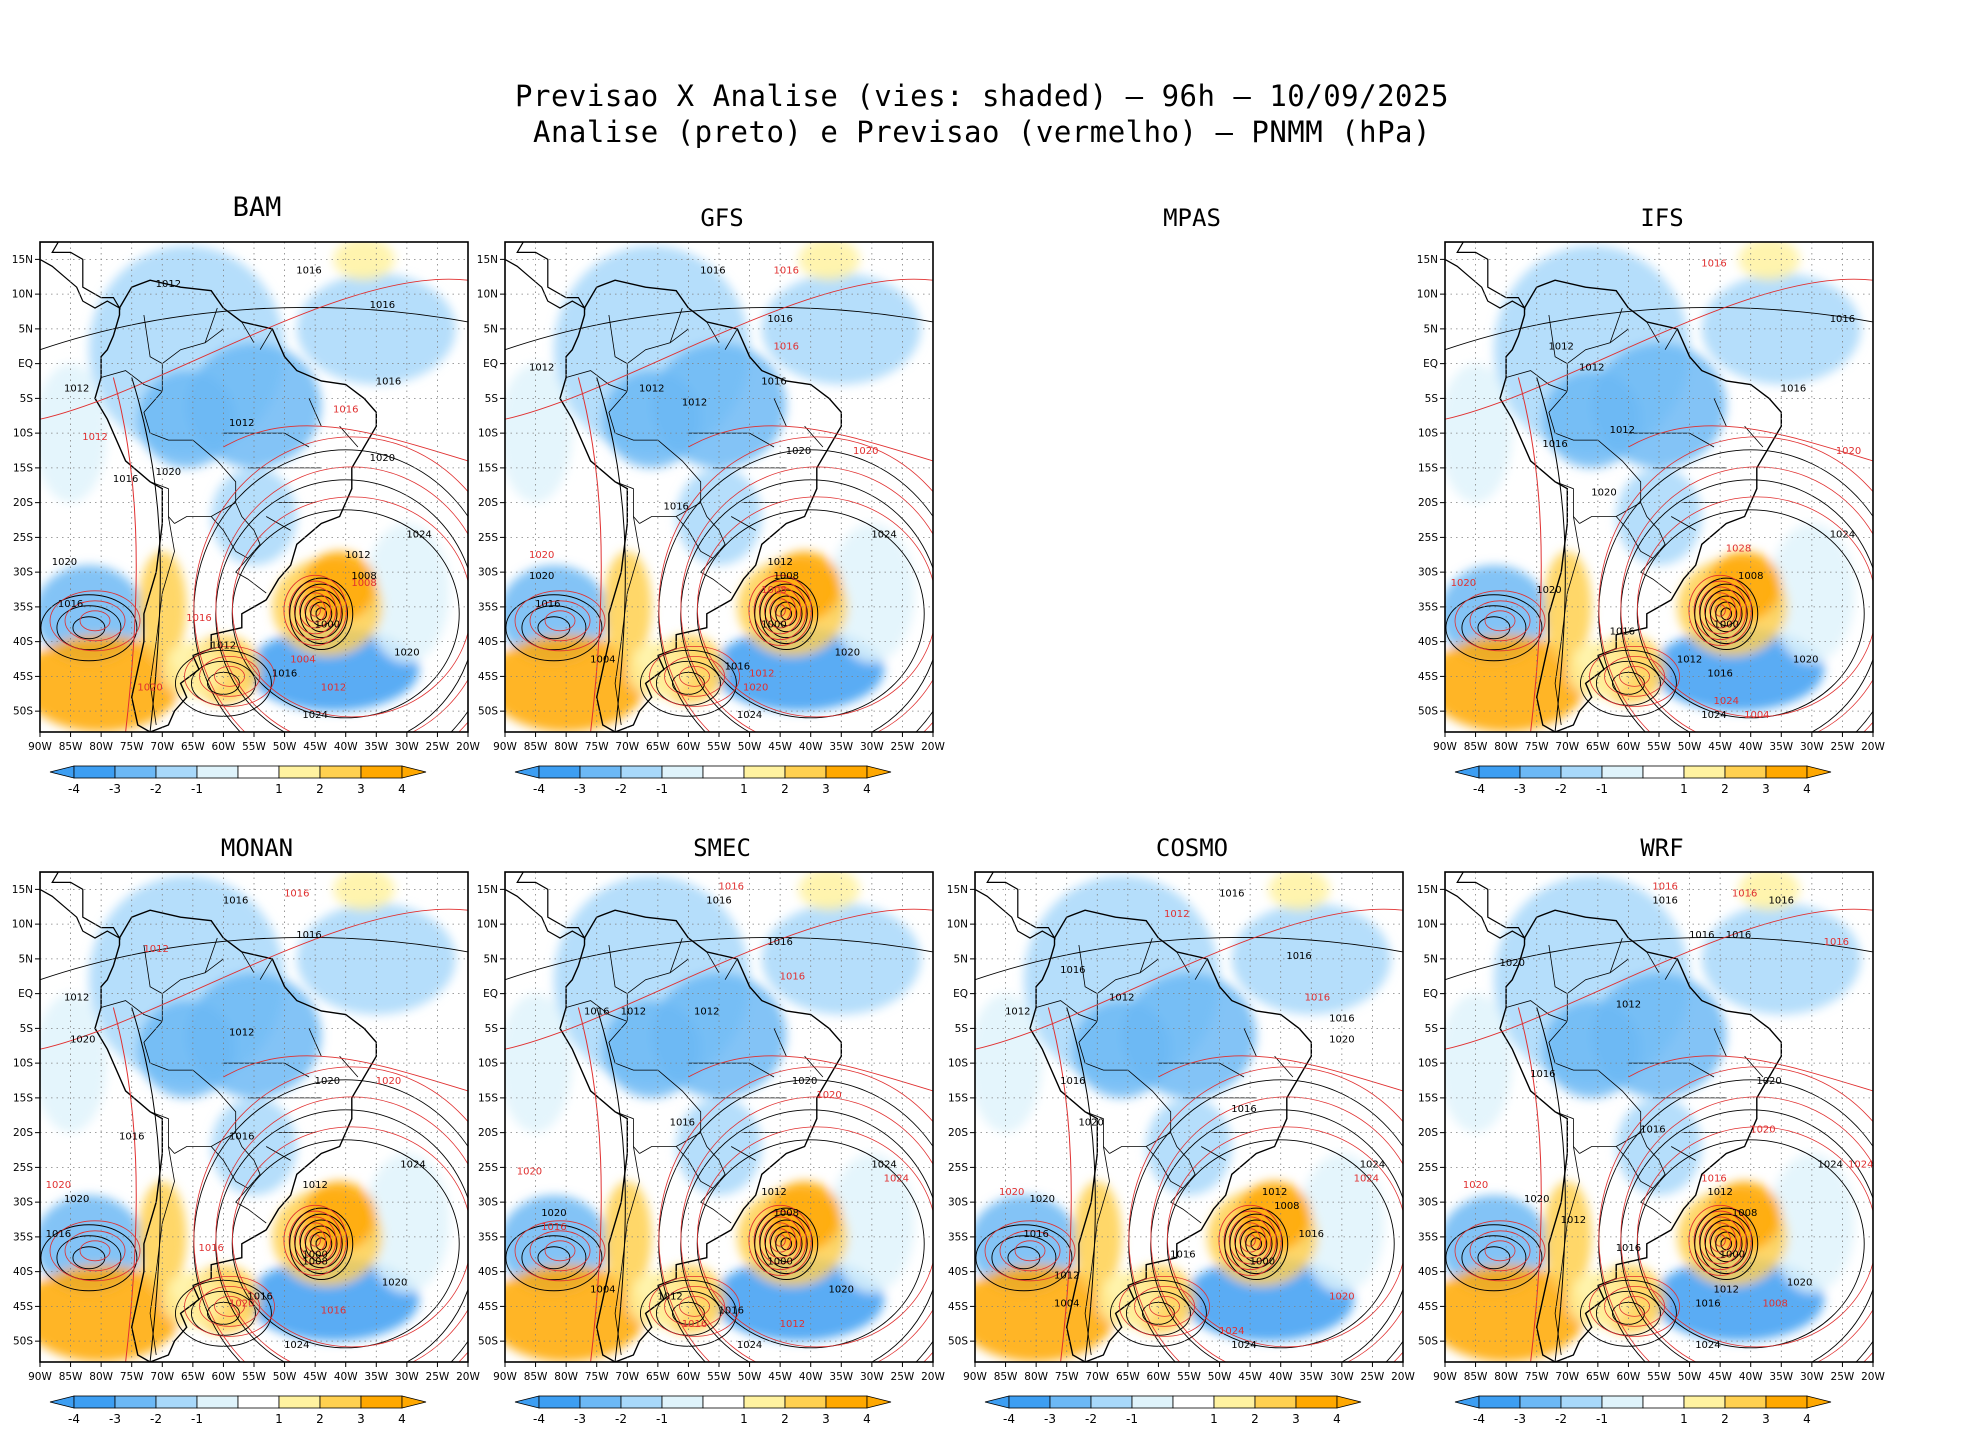 The width and height of the screenshot is (1964, 1436). Describe the element at coordinates (1476, 1377) in the screenshot. I see `lon-label: 85W` at that location.